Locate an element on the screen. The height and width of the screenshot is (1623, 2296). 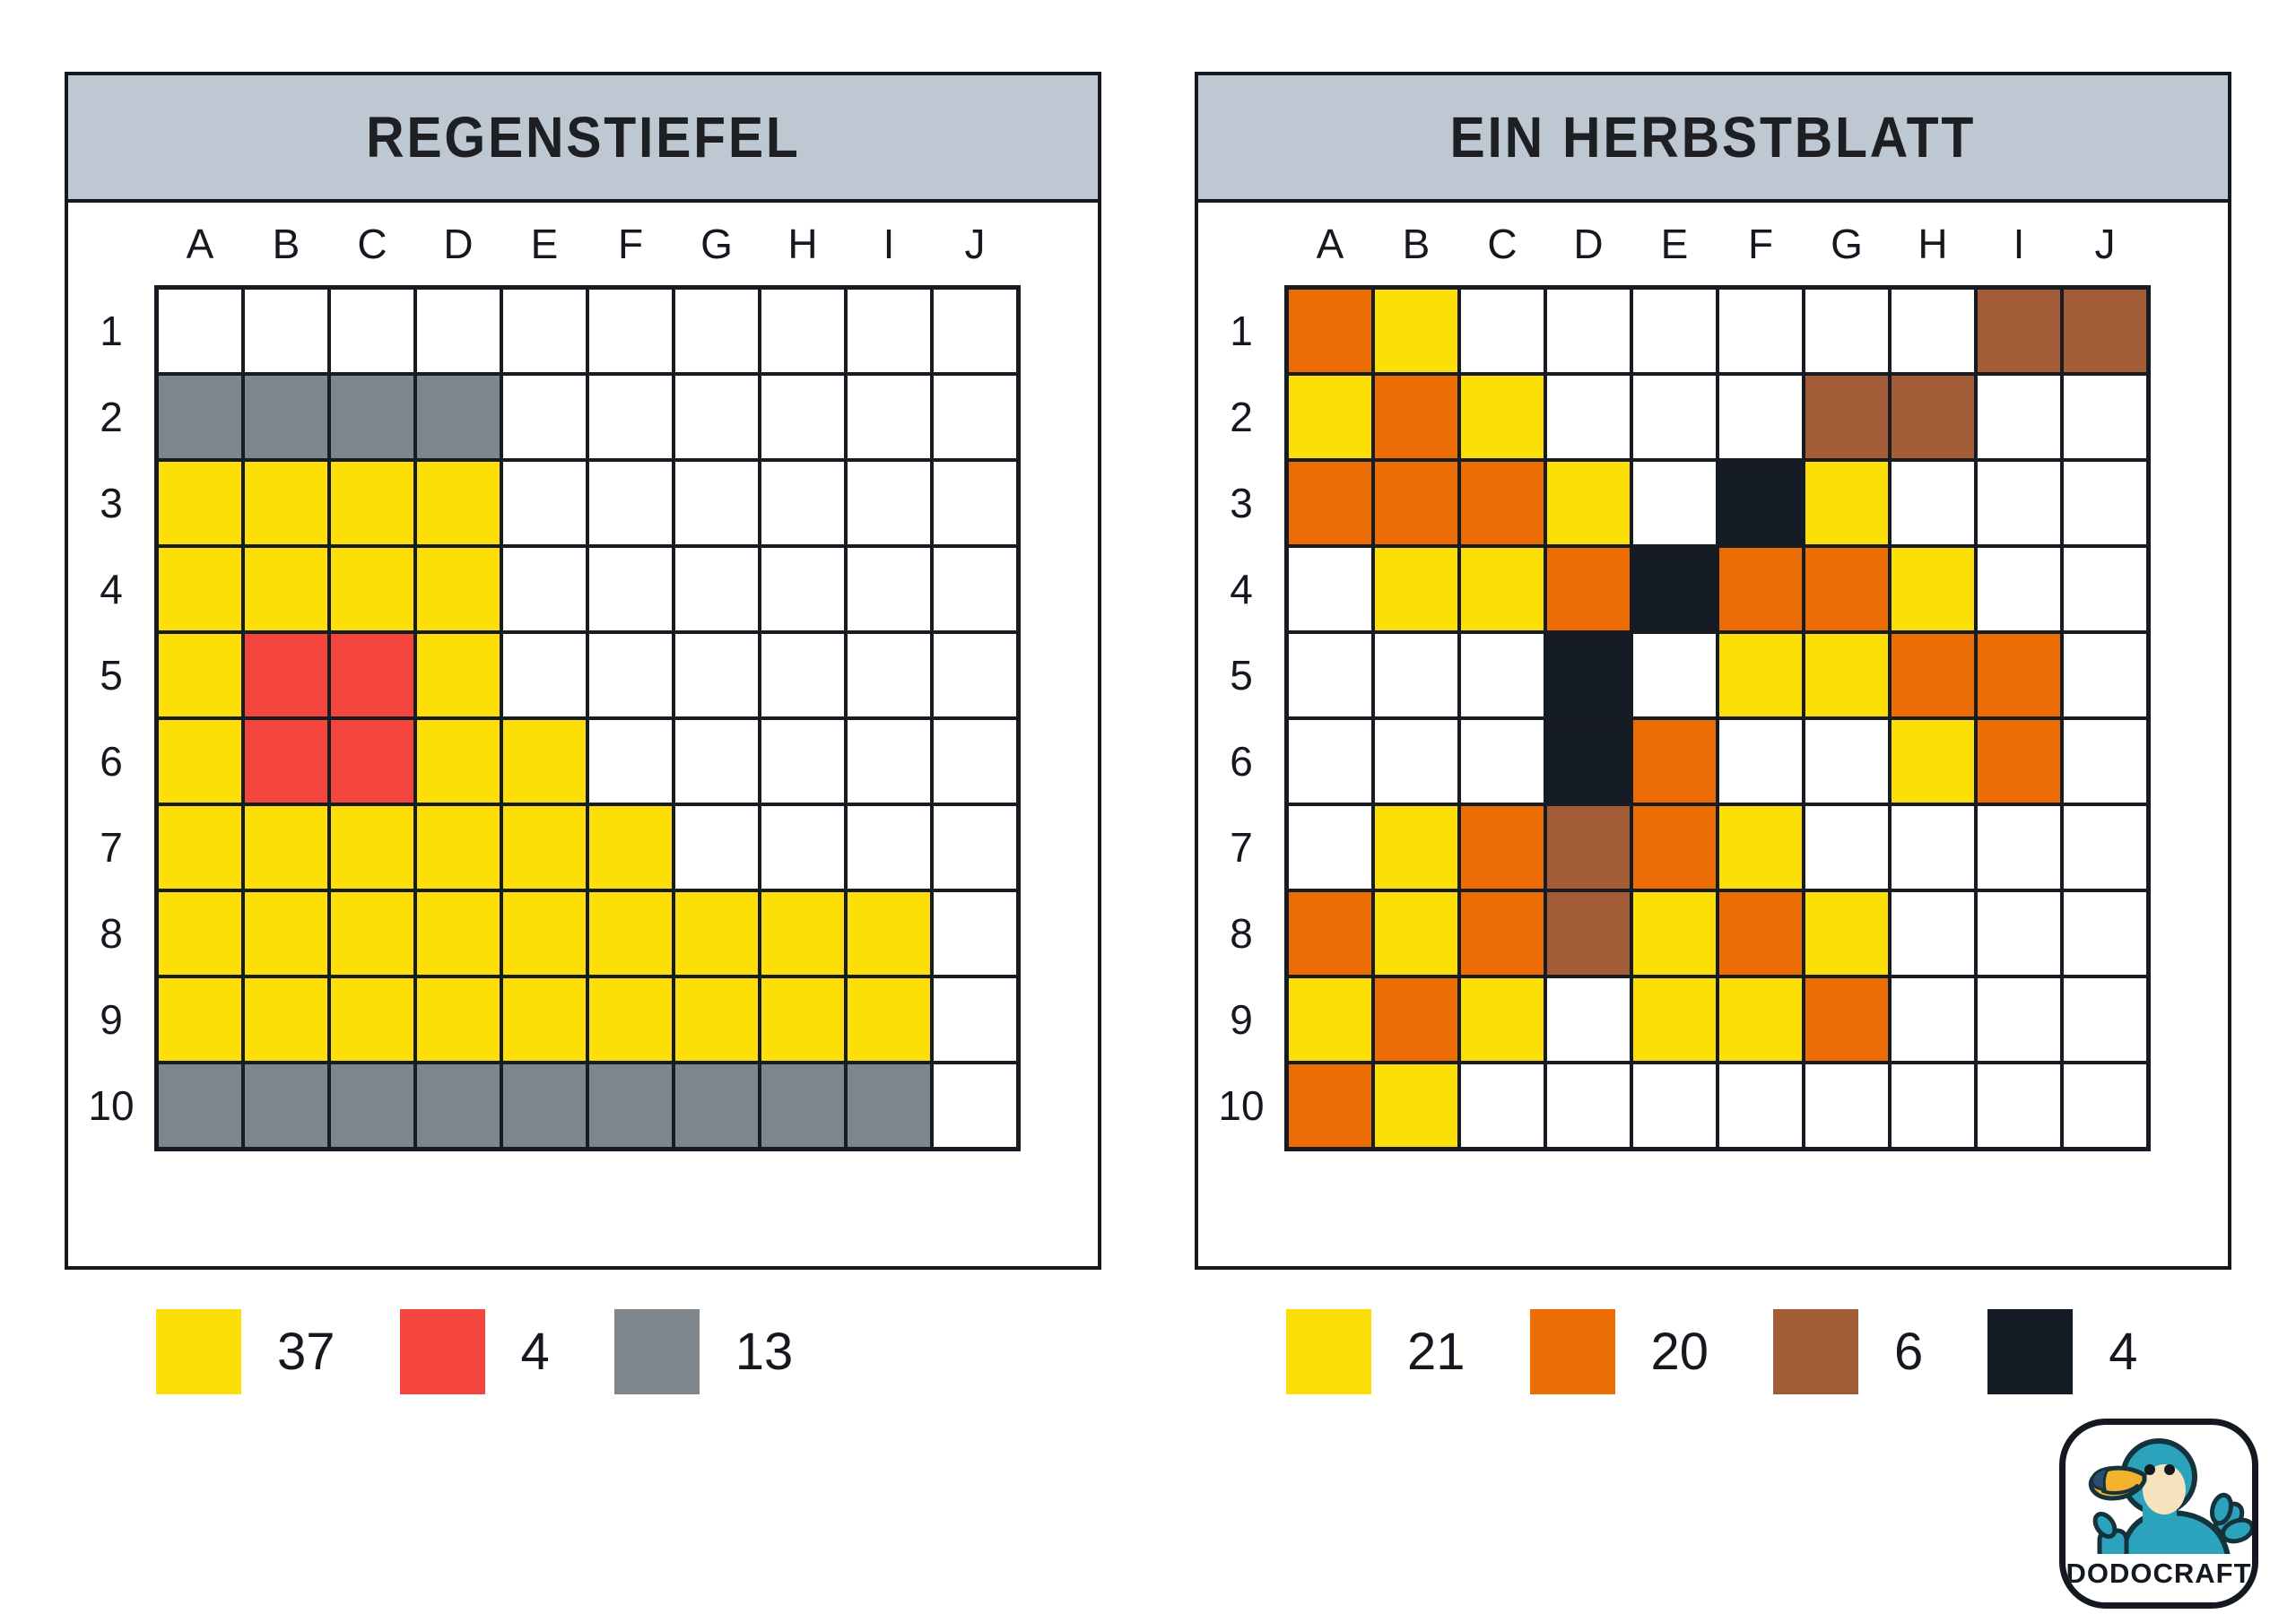
grid-cell-G6 is located at coordinates (1846, 761).